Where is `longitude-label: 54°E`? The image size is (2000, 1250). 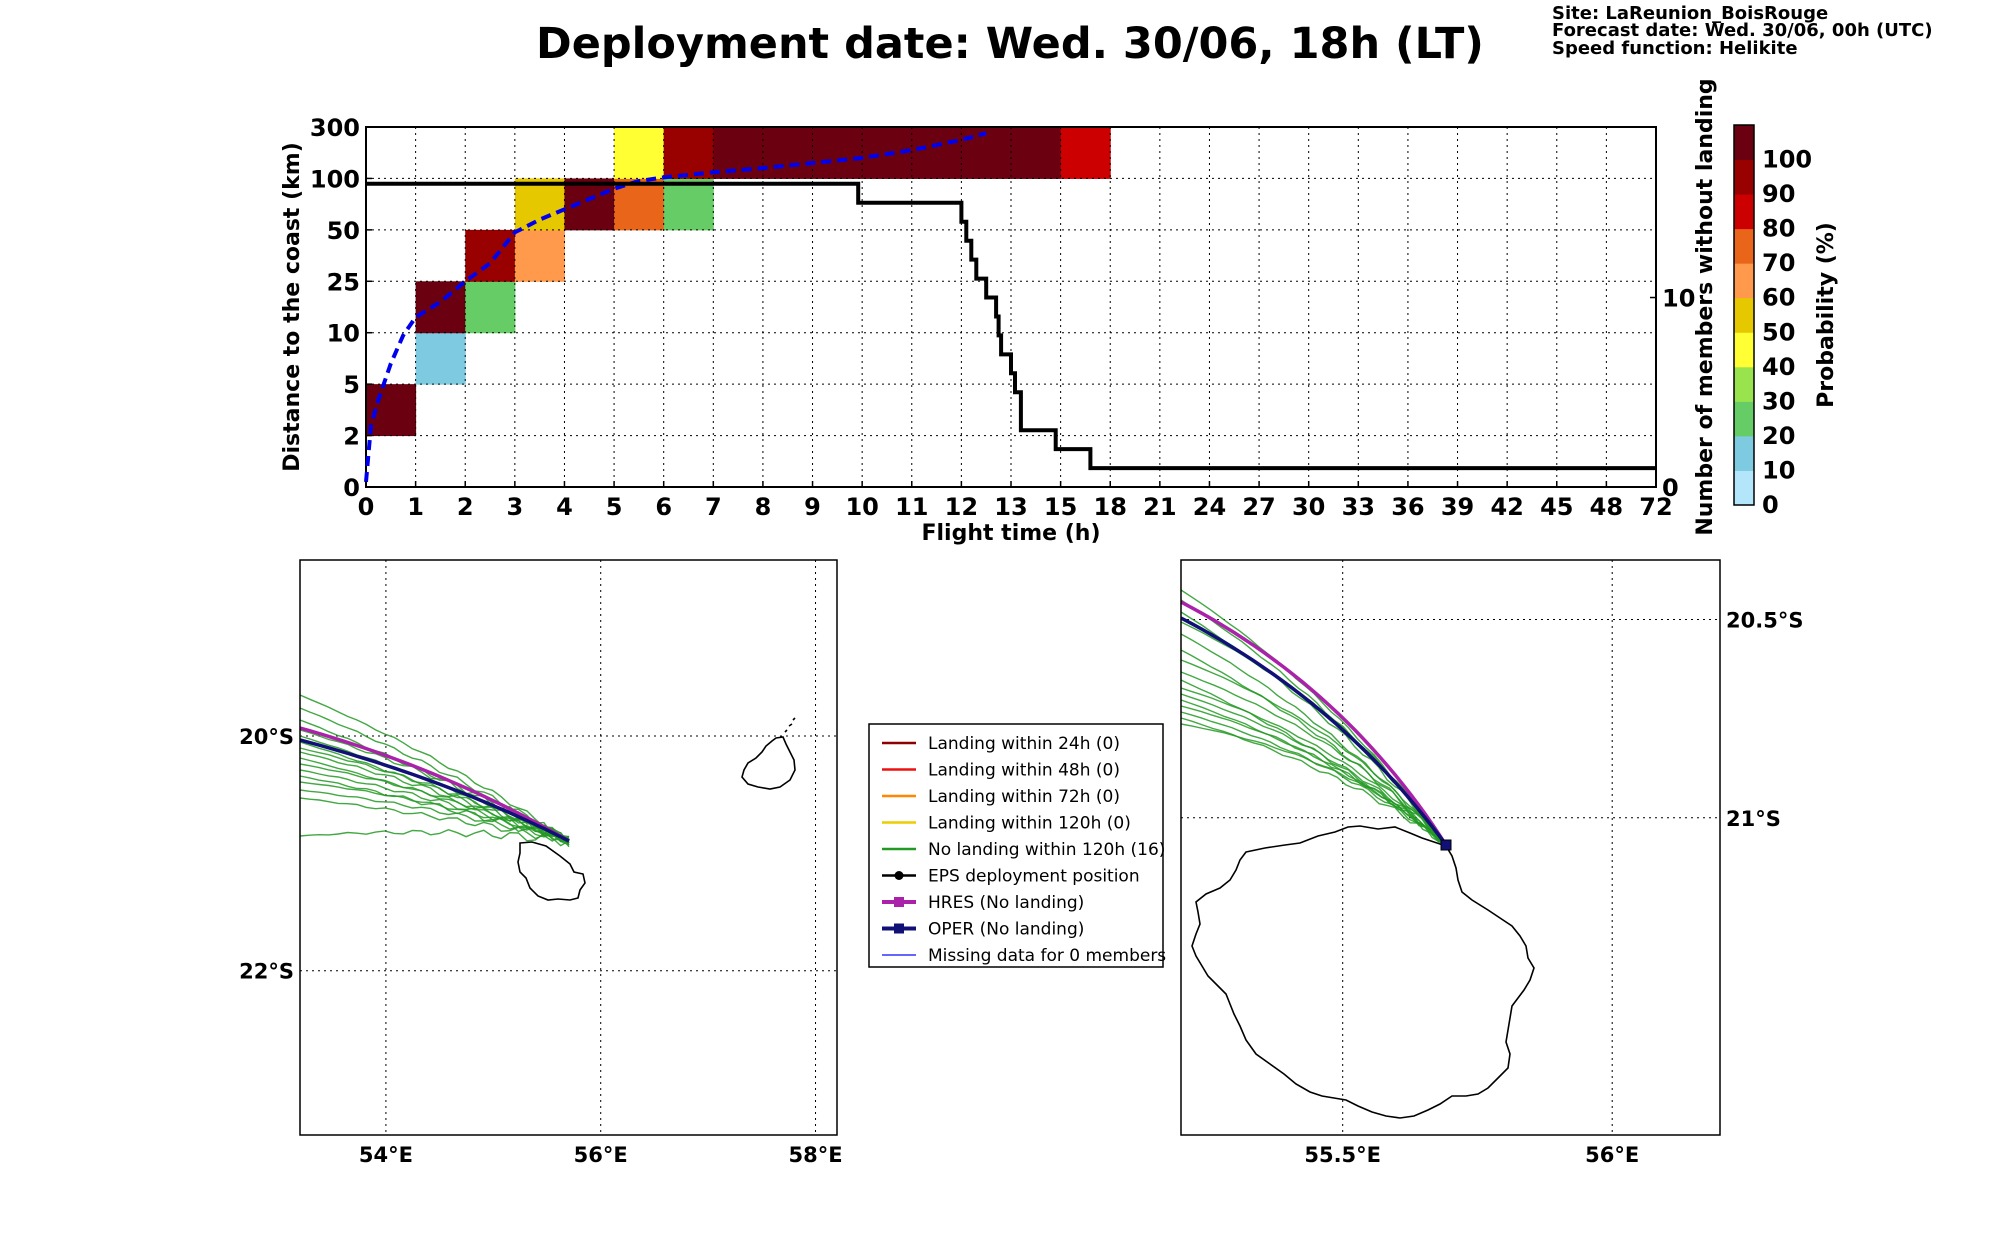 longitude-label: 54°E is located at coordinates (386, 1155).